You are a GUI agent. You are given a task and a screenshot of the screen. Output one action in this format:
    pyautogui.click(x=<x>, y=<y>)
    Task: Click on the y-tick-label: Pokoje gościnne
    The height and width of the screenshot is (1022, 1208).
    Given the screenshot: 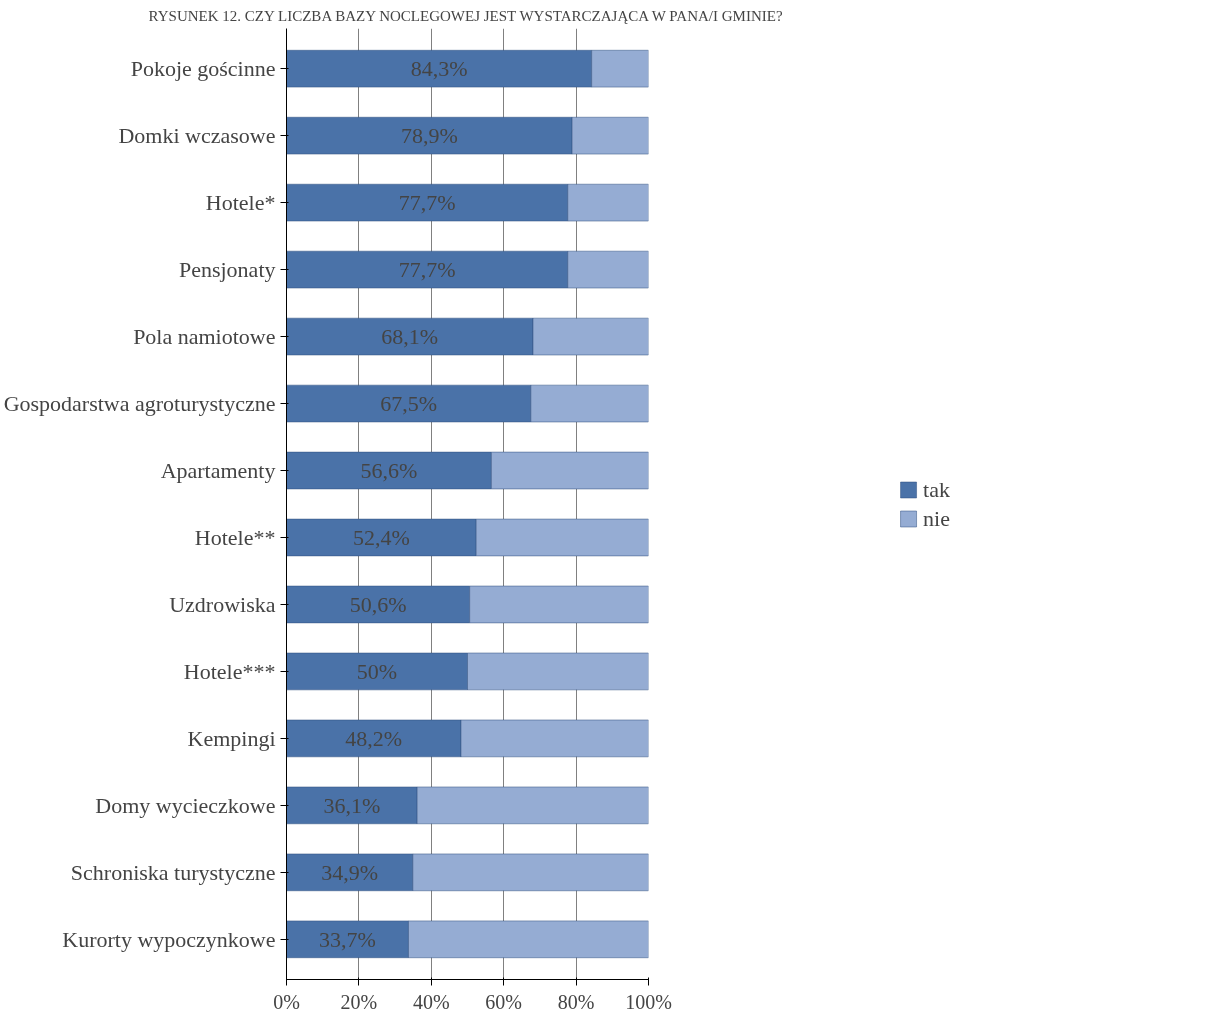 What is the action you would take?
    pyautogui.click(x=203, y=69)
    